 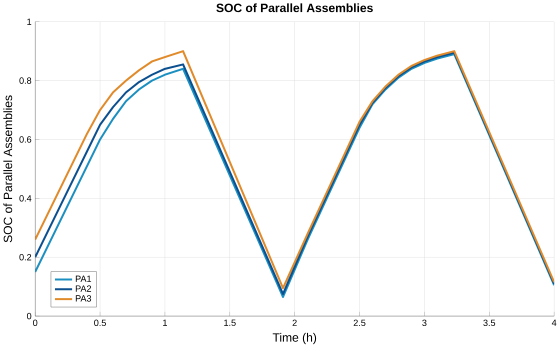 I want to click on x-axis-title: Time (h), so click(x=294, y=338).